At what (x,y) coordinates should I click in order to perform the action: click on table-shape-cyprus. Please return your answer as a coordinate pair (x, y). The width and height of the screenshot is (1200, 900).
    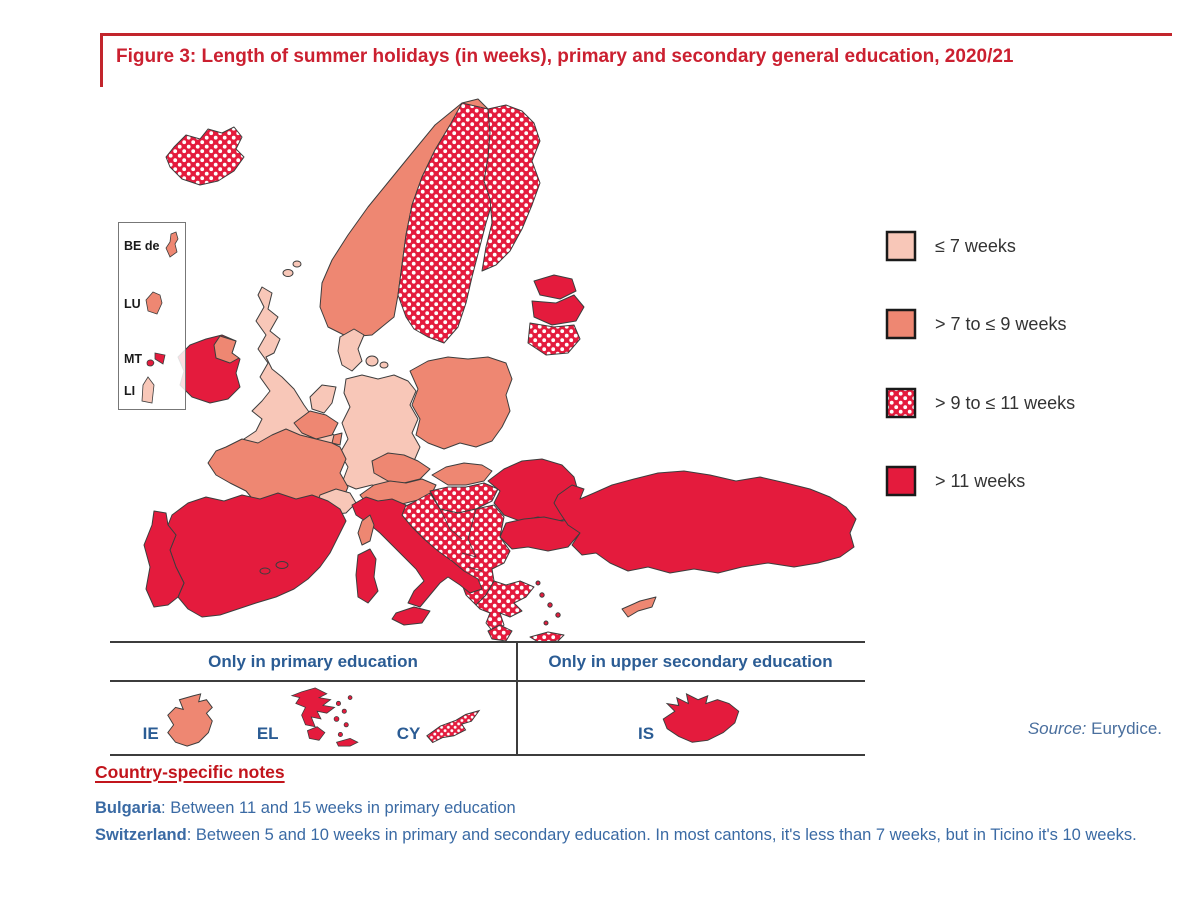
    Looking at the image, I should click on (453, 726).